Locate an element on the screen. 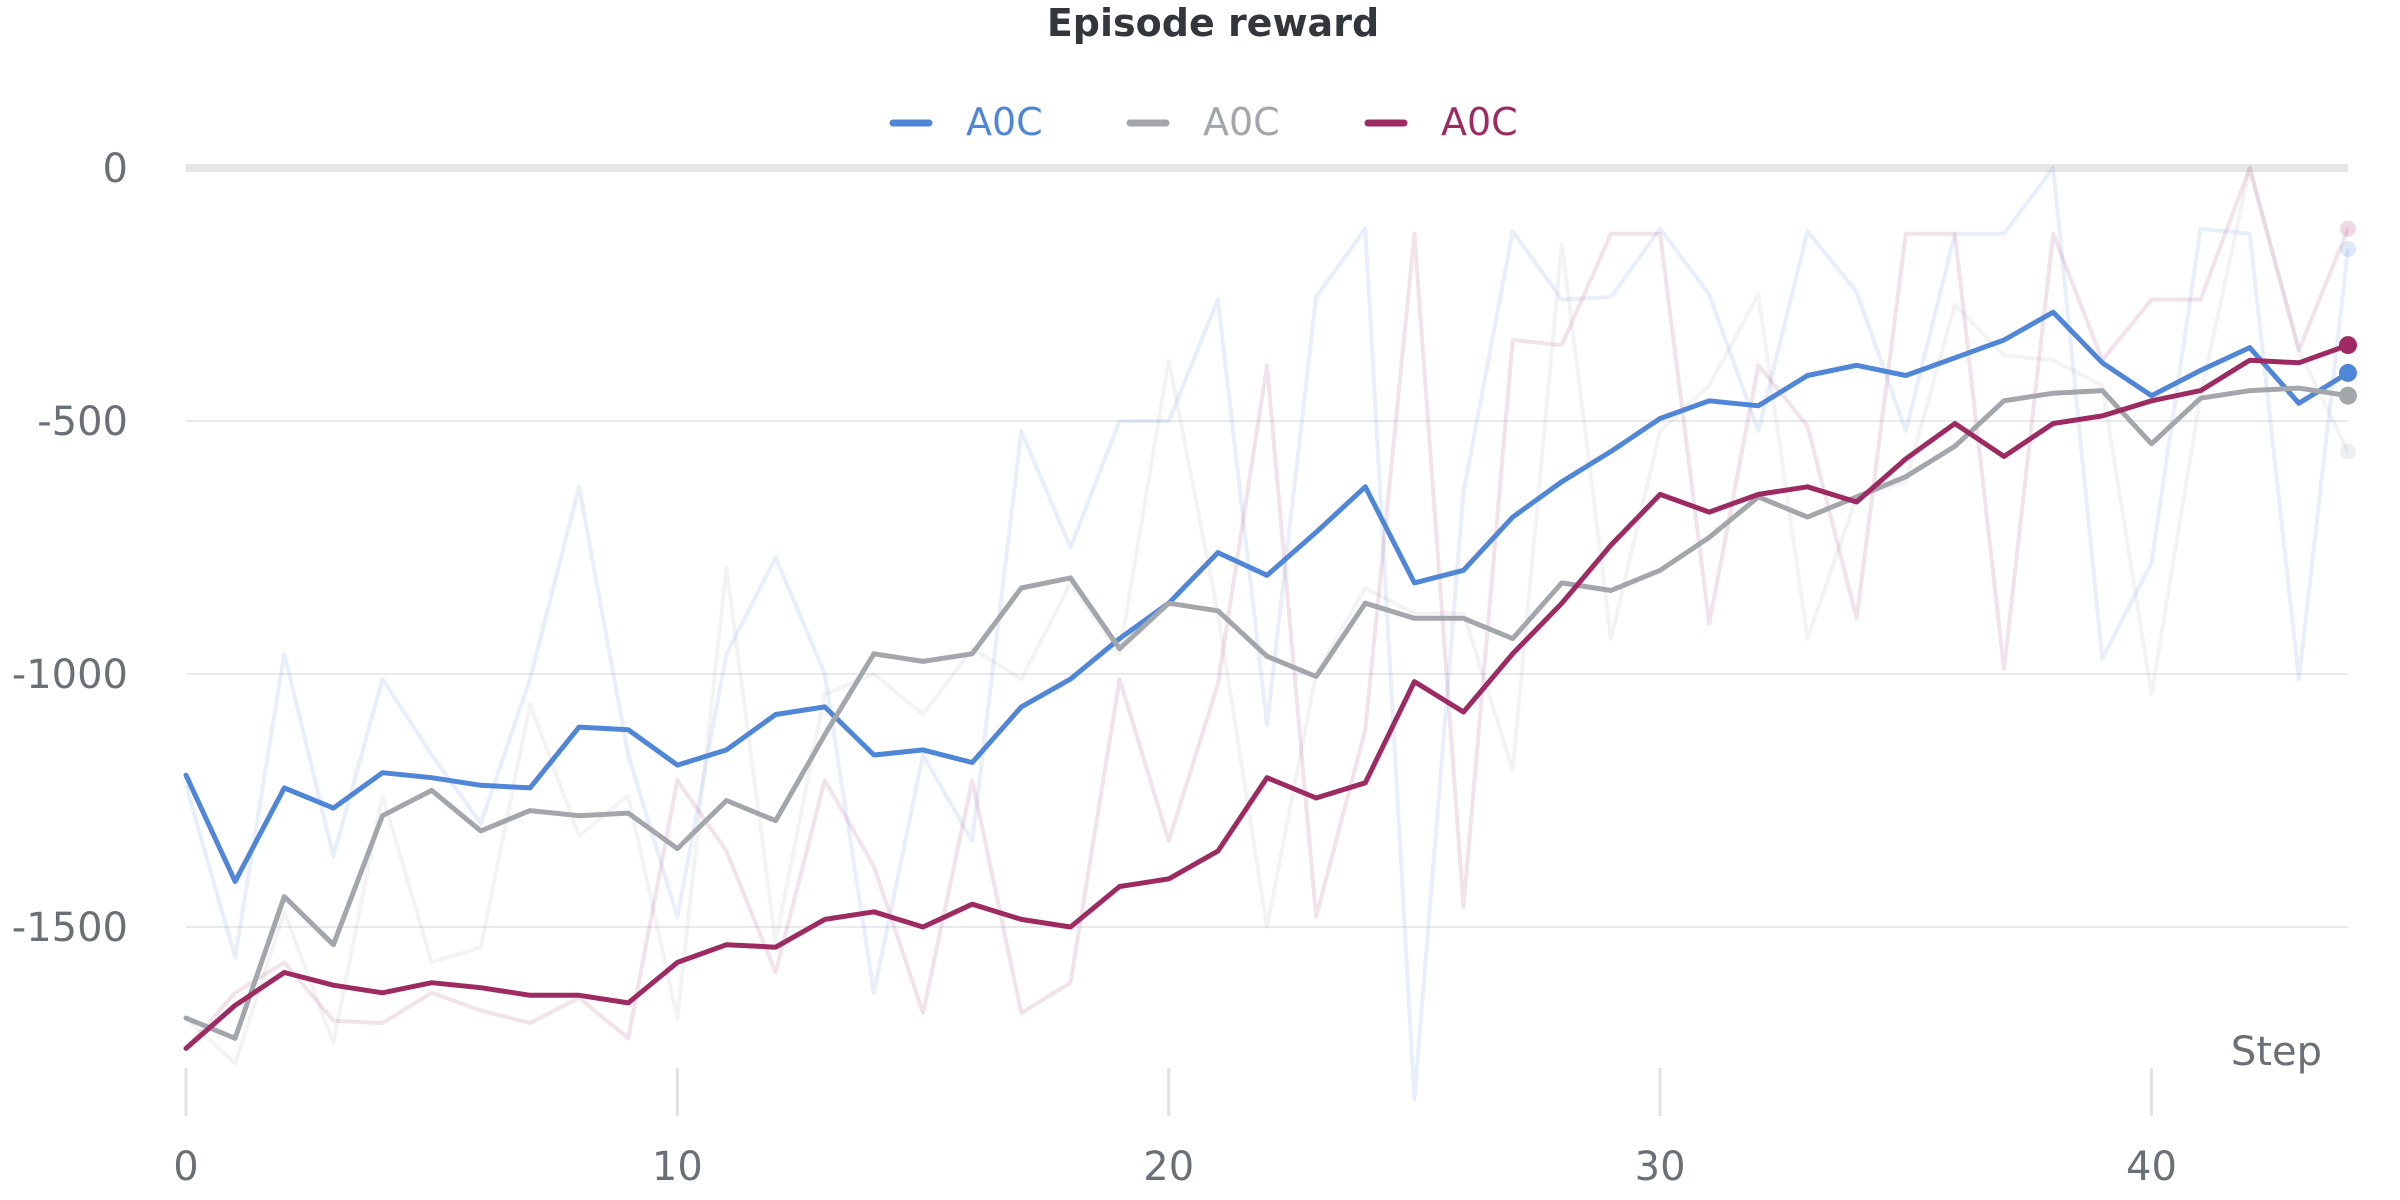 The image size is (2400, 1200). legend-label-2: A0C is located at coordinates (1479, 122).